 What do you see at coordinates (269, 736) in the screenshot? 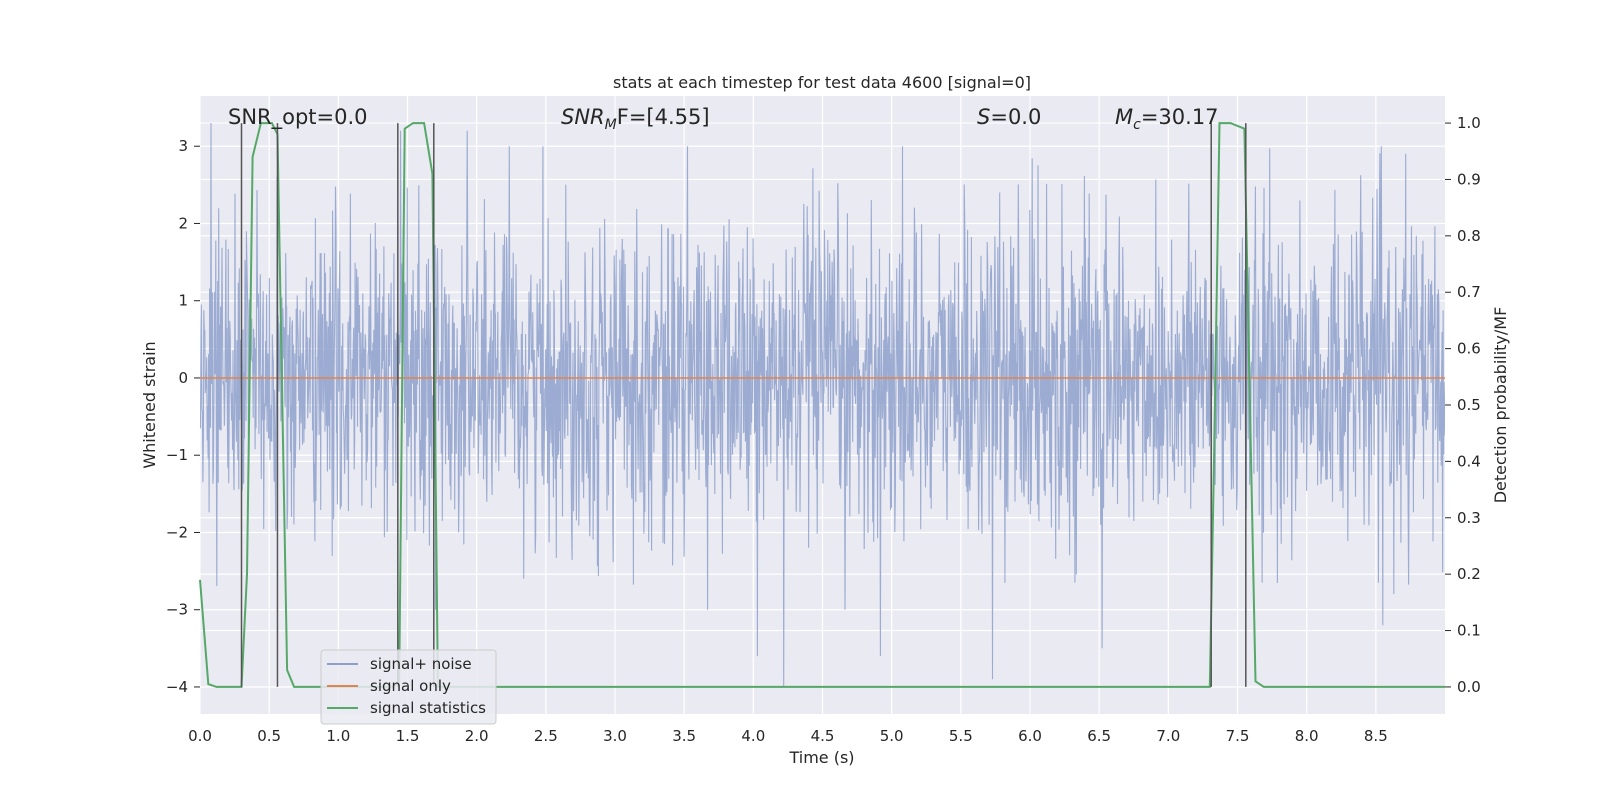
I see `x-tick-label: 0.5` at bounding box center [269, 736].